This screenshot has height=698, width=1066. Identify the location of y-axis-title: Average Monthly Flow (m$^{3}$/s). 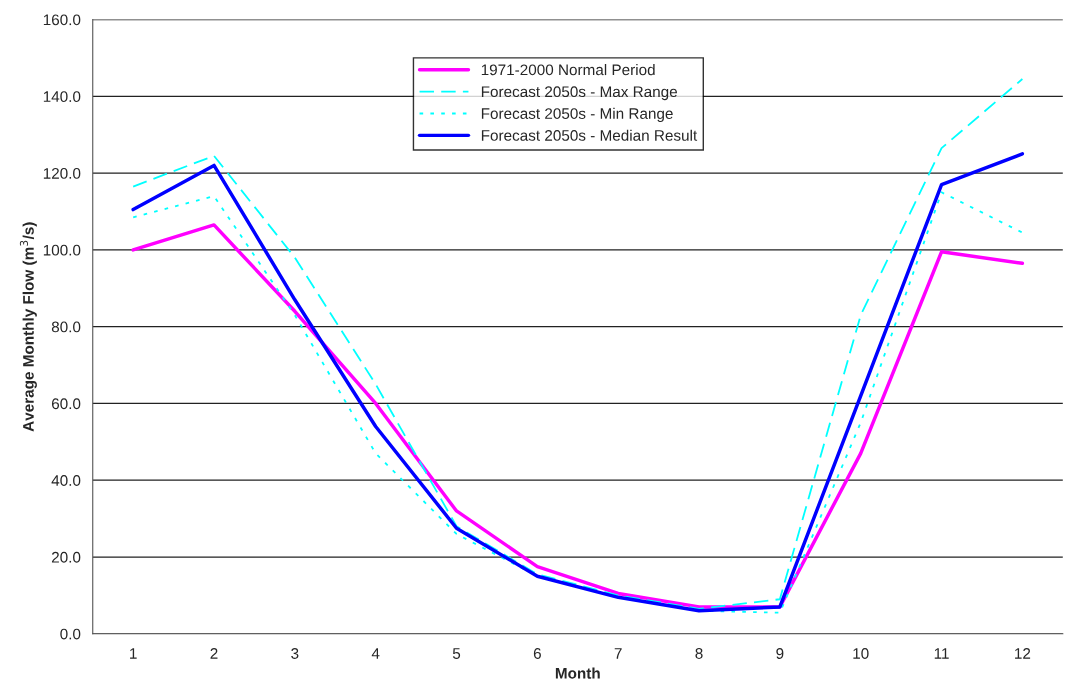
(28, 327).